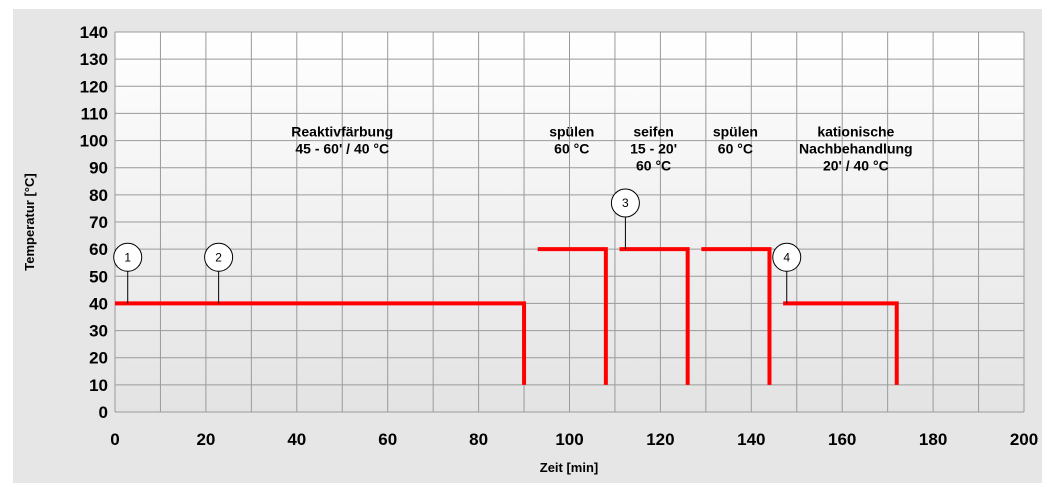 This screenshot has width=1054, height=487. What do you see at coordinates (98, 249) in the screenshot?
I see `y-tick-label: 60` at bounding box center [98, 249].